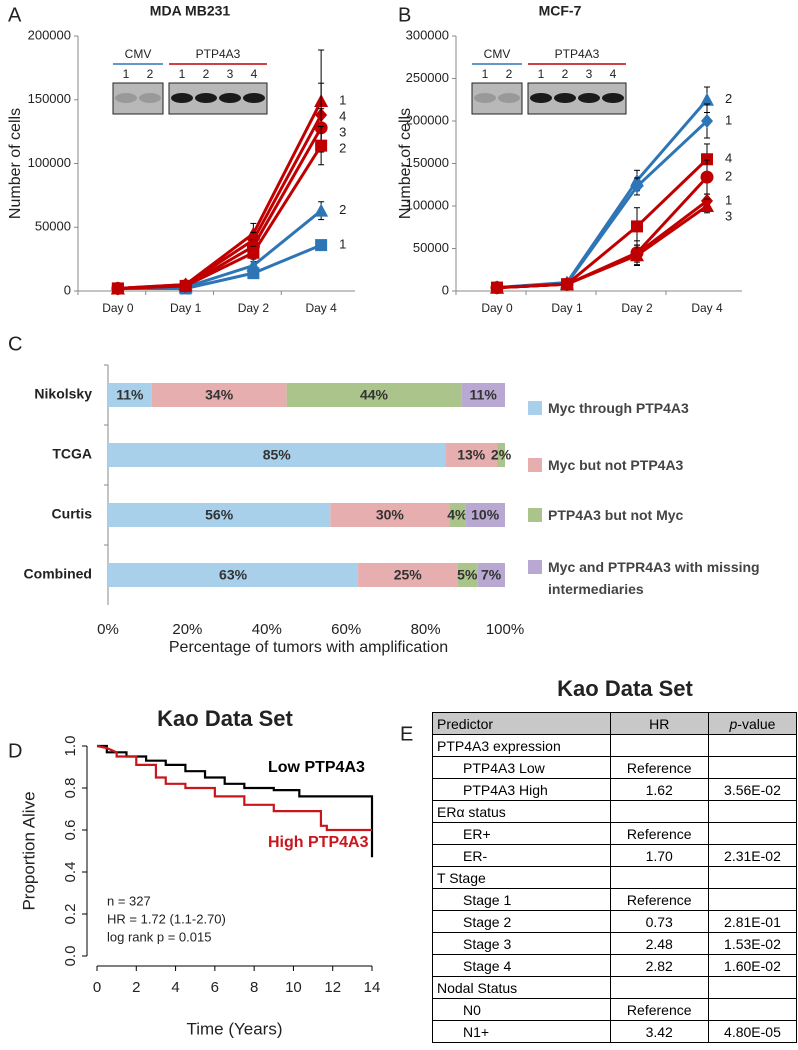  I want to click on series-label: 3, so click(728, 215).